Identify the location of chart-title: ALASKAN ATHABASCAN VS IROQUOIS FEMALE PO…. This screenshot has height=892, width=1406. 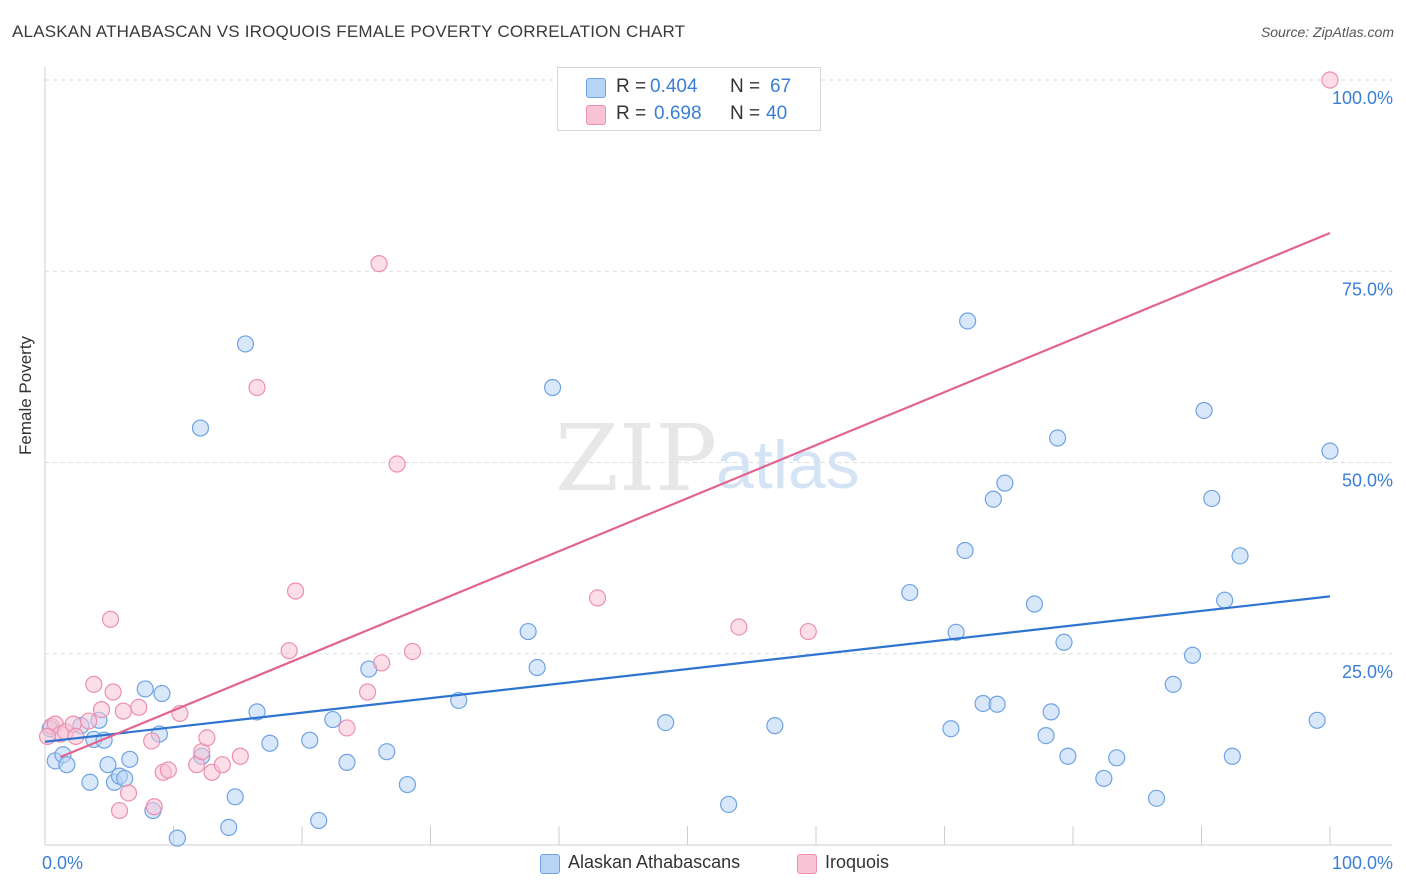
(349, 31).